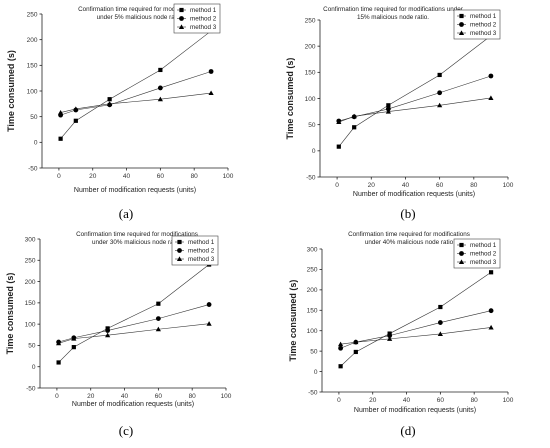 This screenshot has width=550, height=448. What do you see at coordinates (139, 17) in the screenshot?
I see `chart-title-line: under 5% malicious node ratio` at bounding box center [139, 17].